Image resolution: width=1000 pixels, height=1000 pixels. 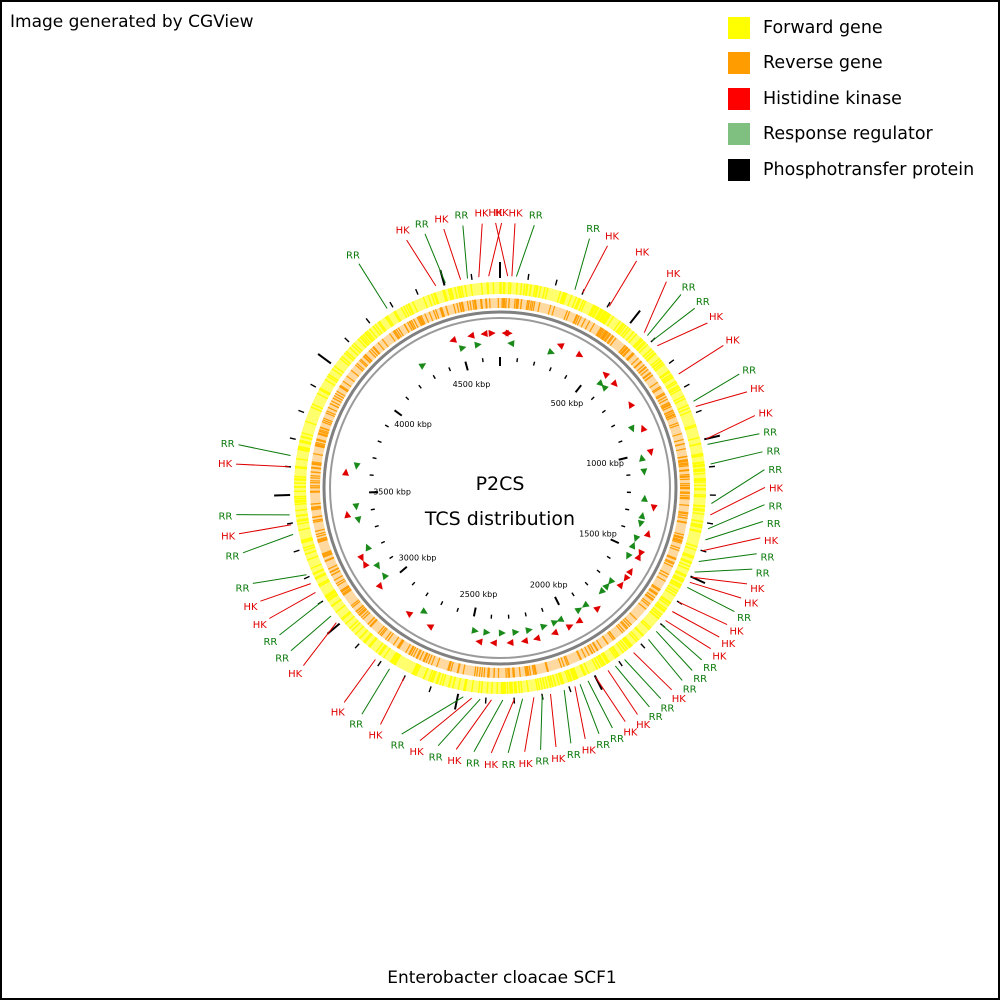 I want to click on forward-gene-swatch, so click(x=739, y=27).